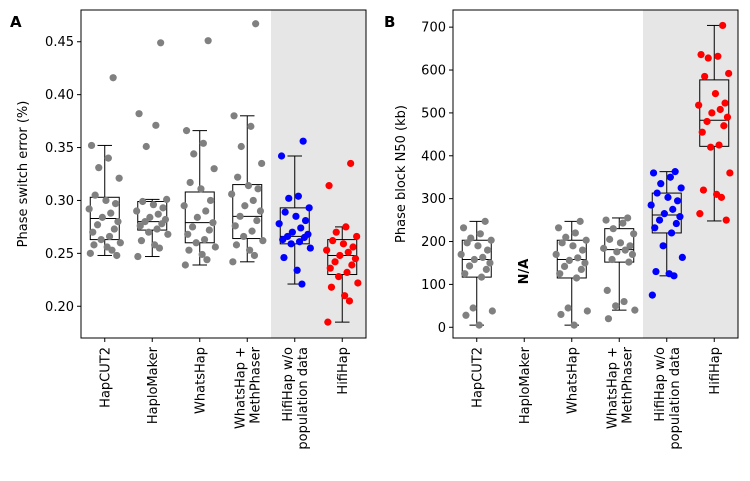 This screenshot has height=481, width=750. What do you see at coordinates (199, 153) in the screenshot?
I see `series-whatshap` at bounding box center [199, 153].